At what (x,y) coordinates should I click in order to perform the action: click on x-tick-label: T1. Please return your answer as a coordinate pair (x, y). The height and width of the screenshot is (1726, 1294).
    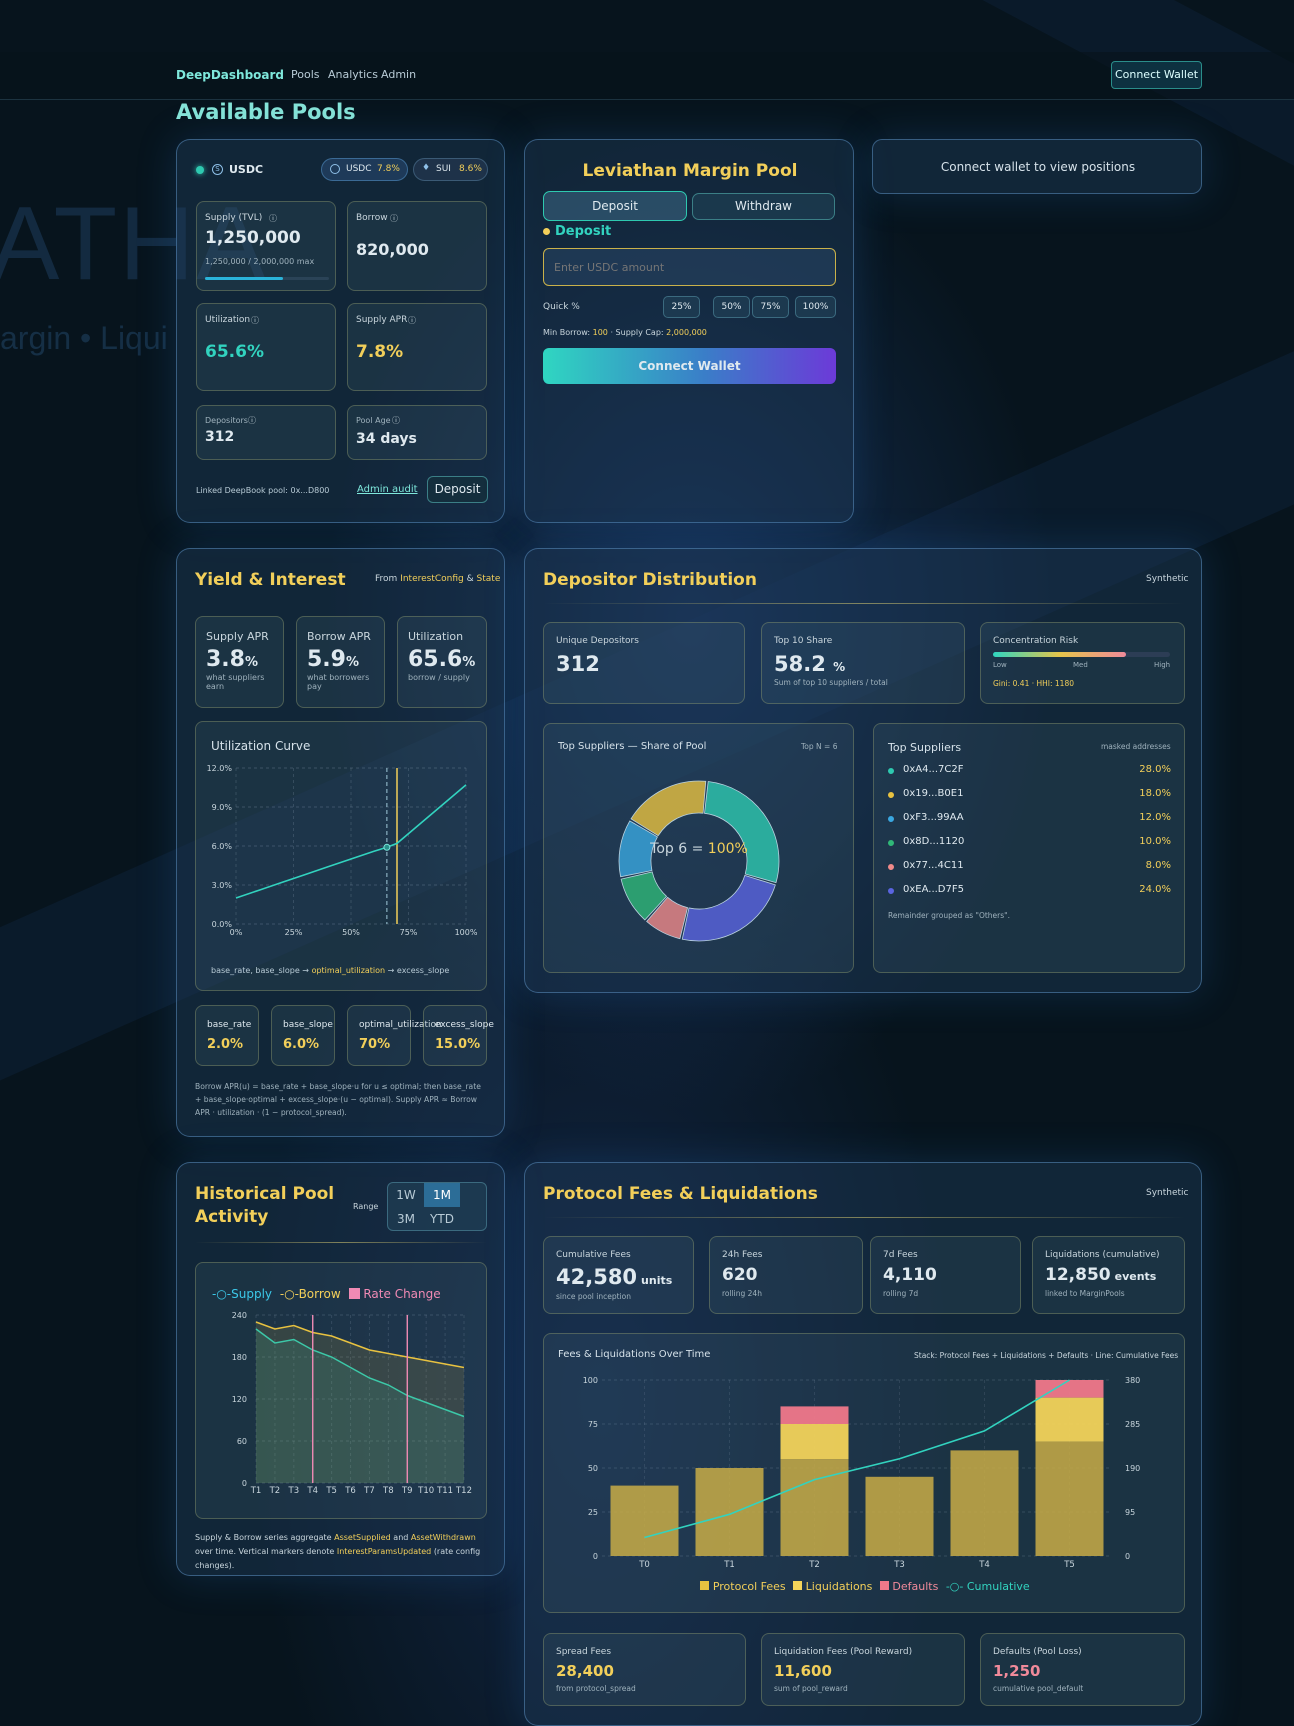
    Looking at the image, I should click on (729, 1564).